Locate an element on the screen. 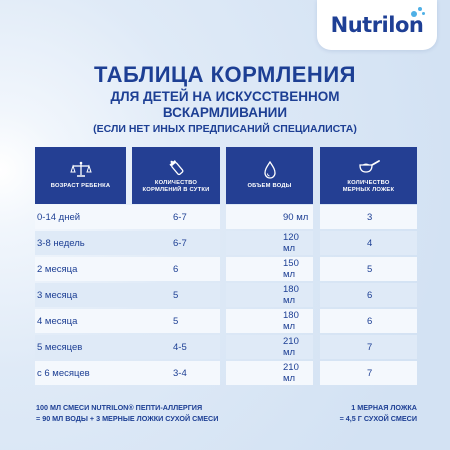  header-spoons-label: КОЛИЧЕСТВО МЕРНЫХ ЛОЖЕК is located at coordinates (368, 186).